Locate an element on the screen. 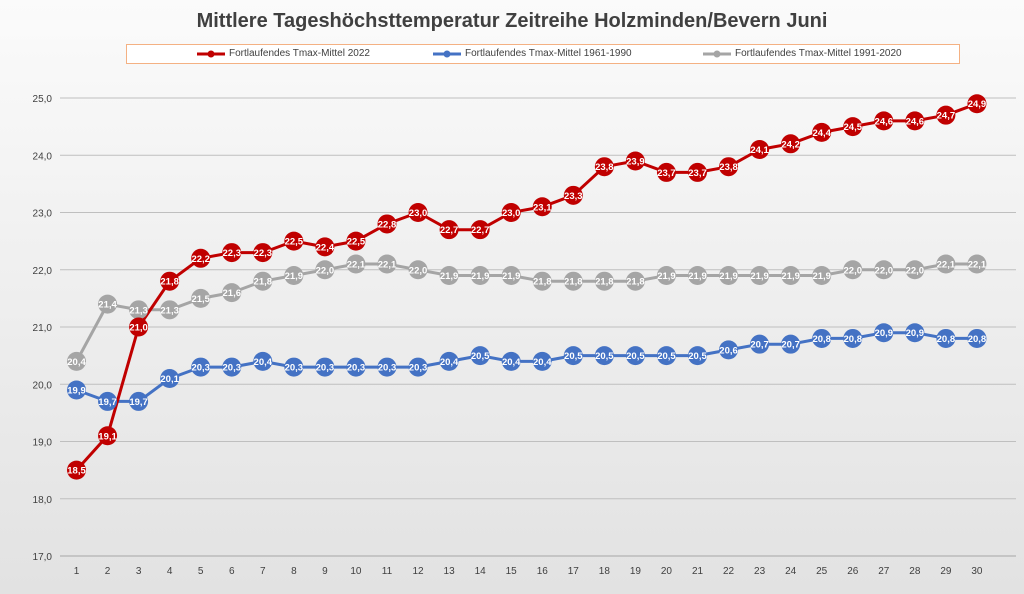 The width and height of the screenshot is (1024, 594). legend-label-1991-2020: Fortlaufendes Tmax-Mittel 1991-2020 is located at coordinates (818, 53).